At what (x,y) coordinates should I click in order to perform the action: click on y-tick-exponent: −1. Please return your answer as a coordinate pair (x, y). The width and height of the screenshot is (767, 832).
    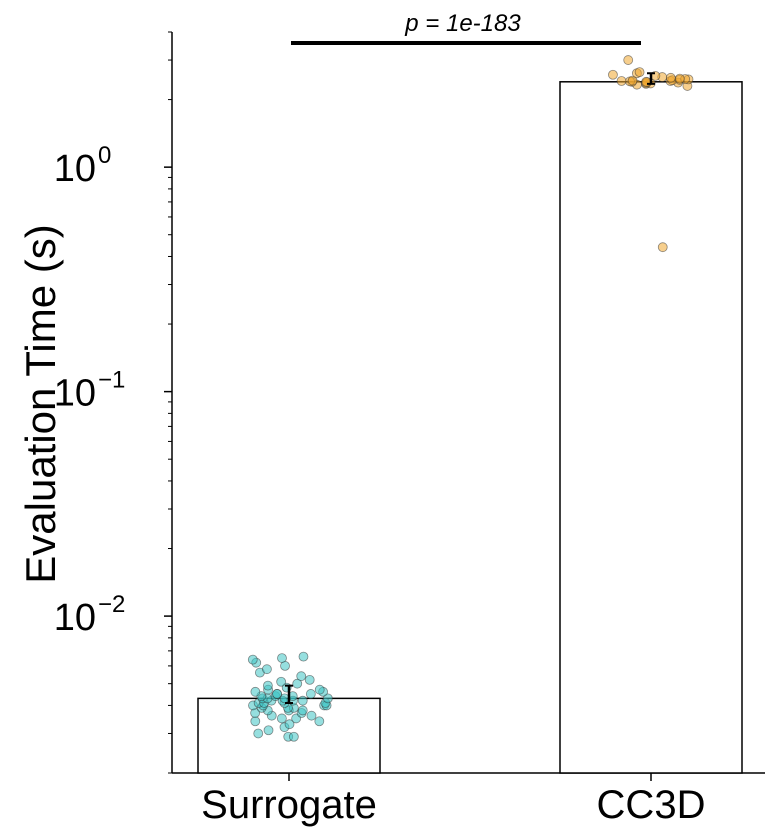
    Looking at the image, I should click on (111, 380).